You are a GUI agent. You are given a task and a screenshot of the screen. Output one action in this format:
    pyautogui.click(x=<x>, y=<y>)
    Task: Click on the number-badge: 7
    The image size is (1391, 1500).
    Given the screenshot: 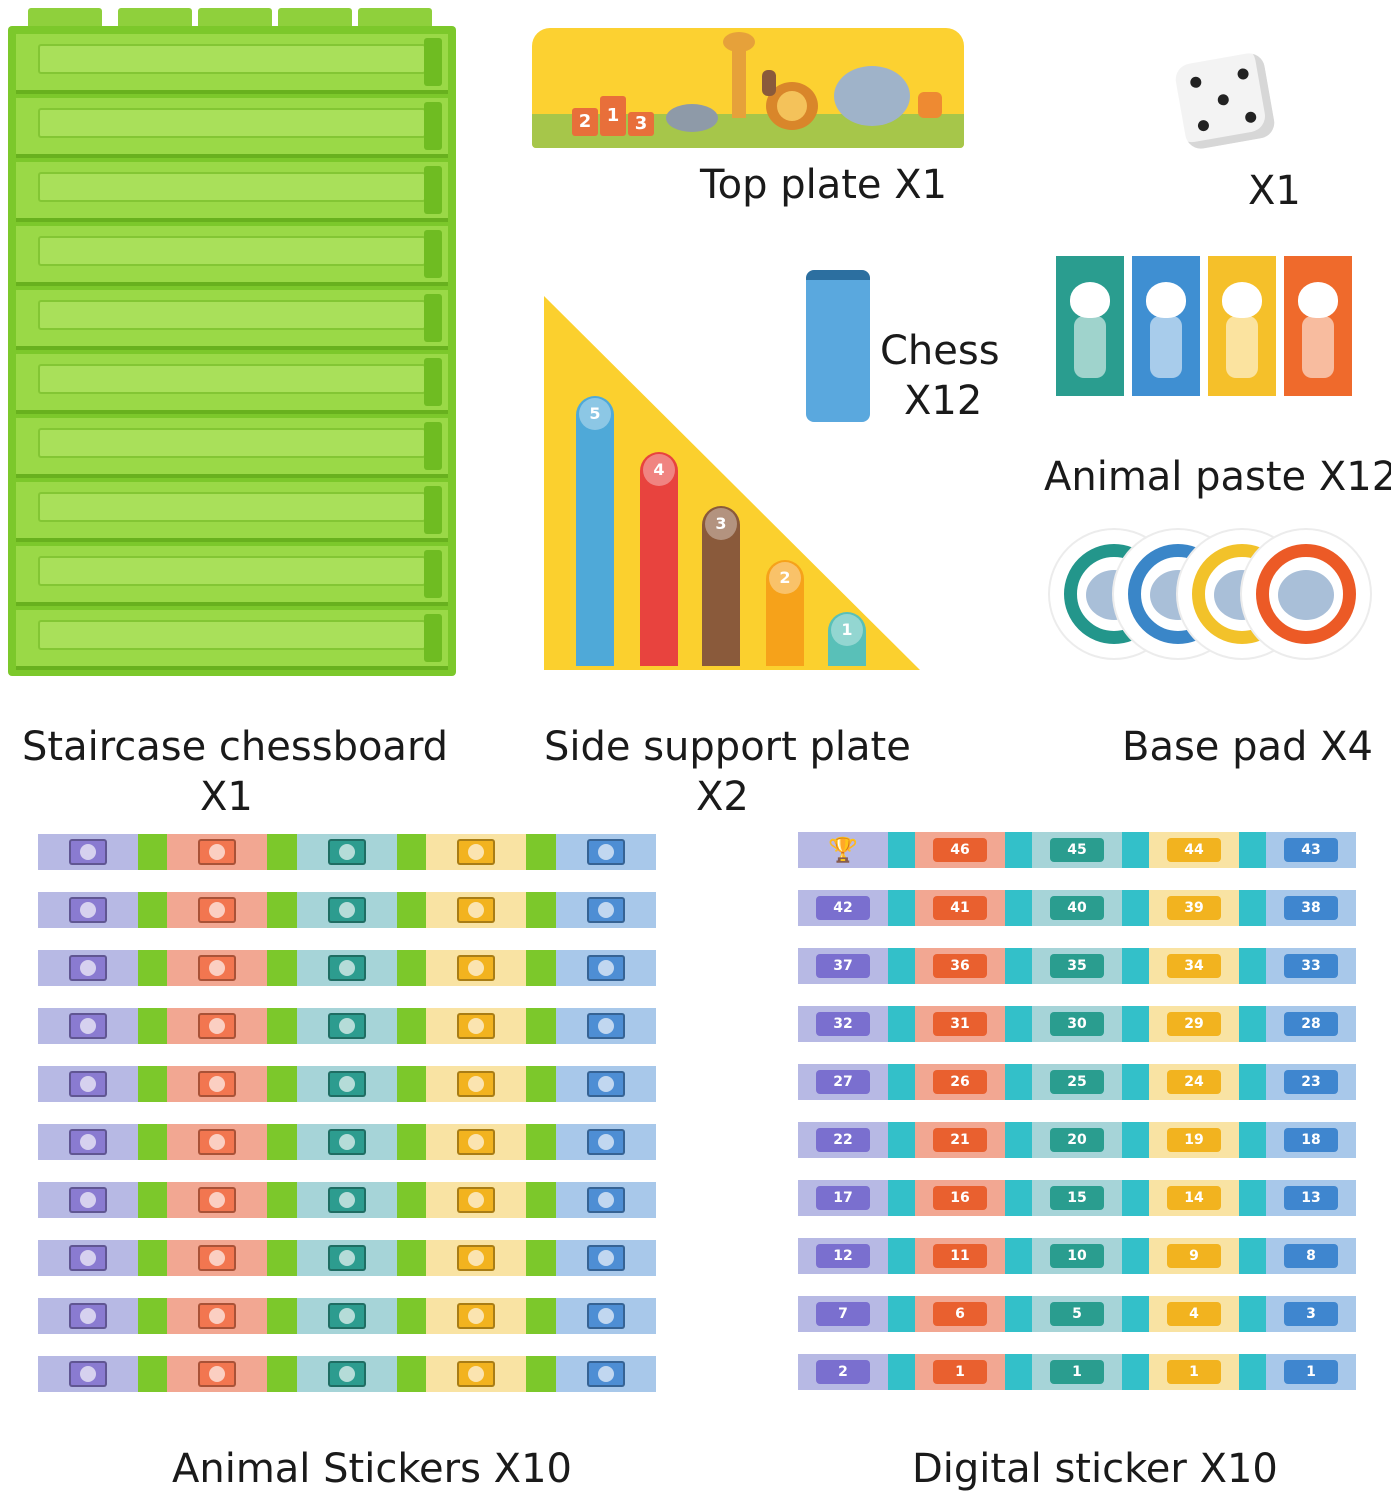 What is the action you would take?
    pyautogui.click(x=843, y=1314)
    